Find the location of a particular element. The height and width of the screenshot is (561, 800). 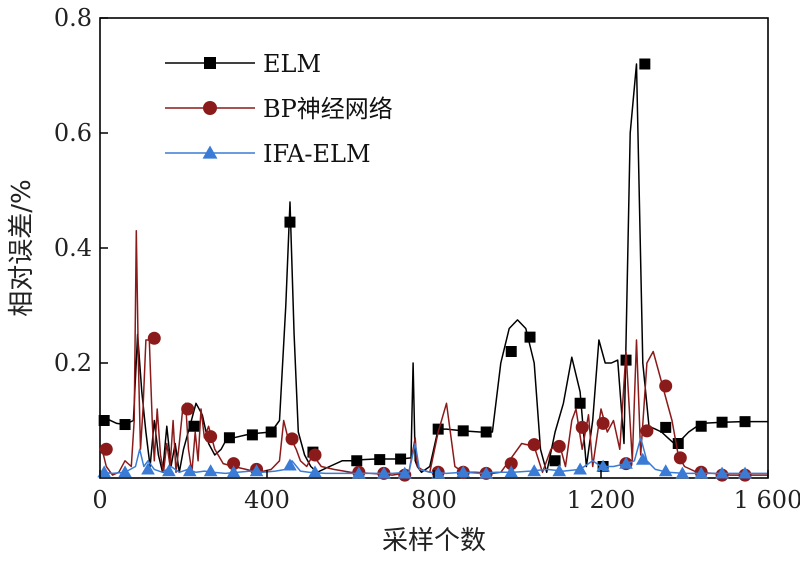

y-tick-label: 0.6 is located at coordinates (73, 133).